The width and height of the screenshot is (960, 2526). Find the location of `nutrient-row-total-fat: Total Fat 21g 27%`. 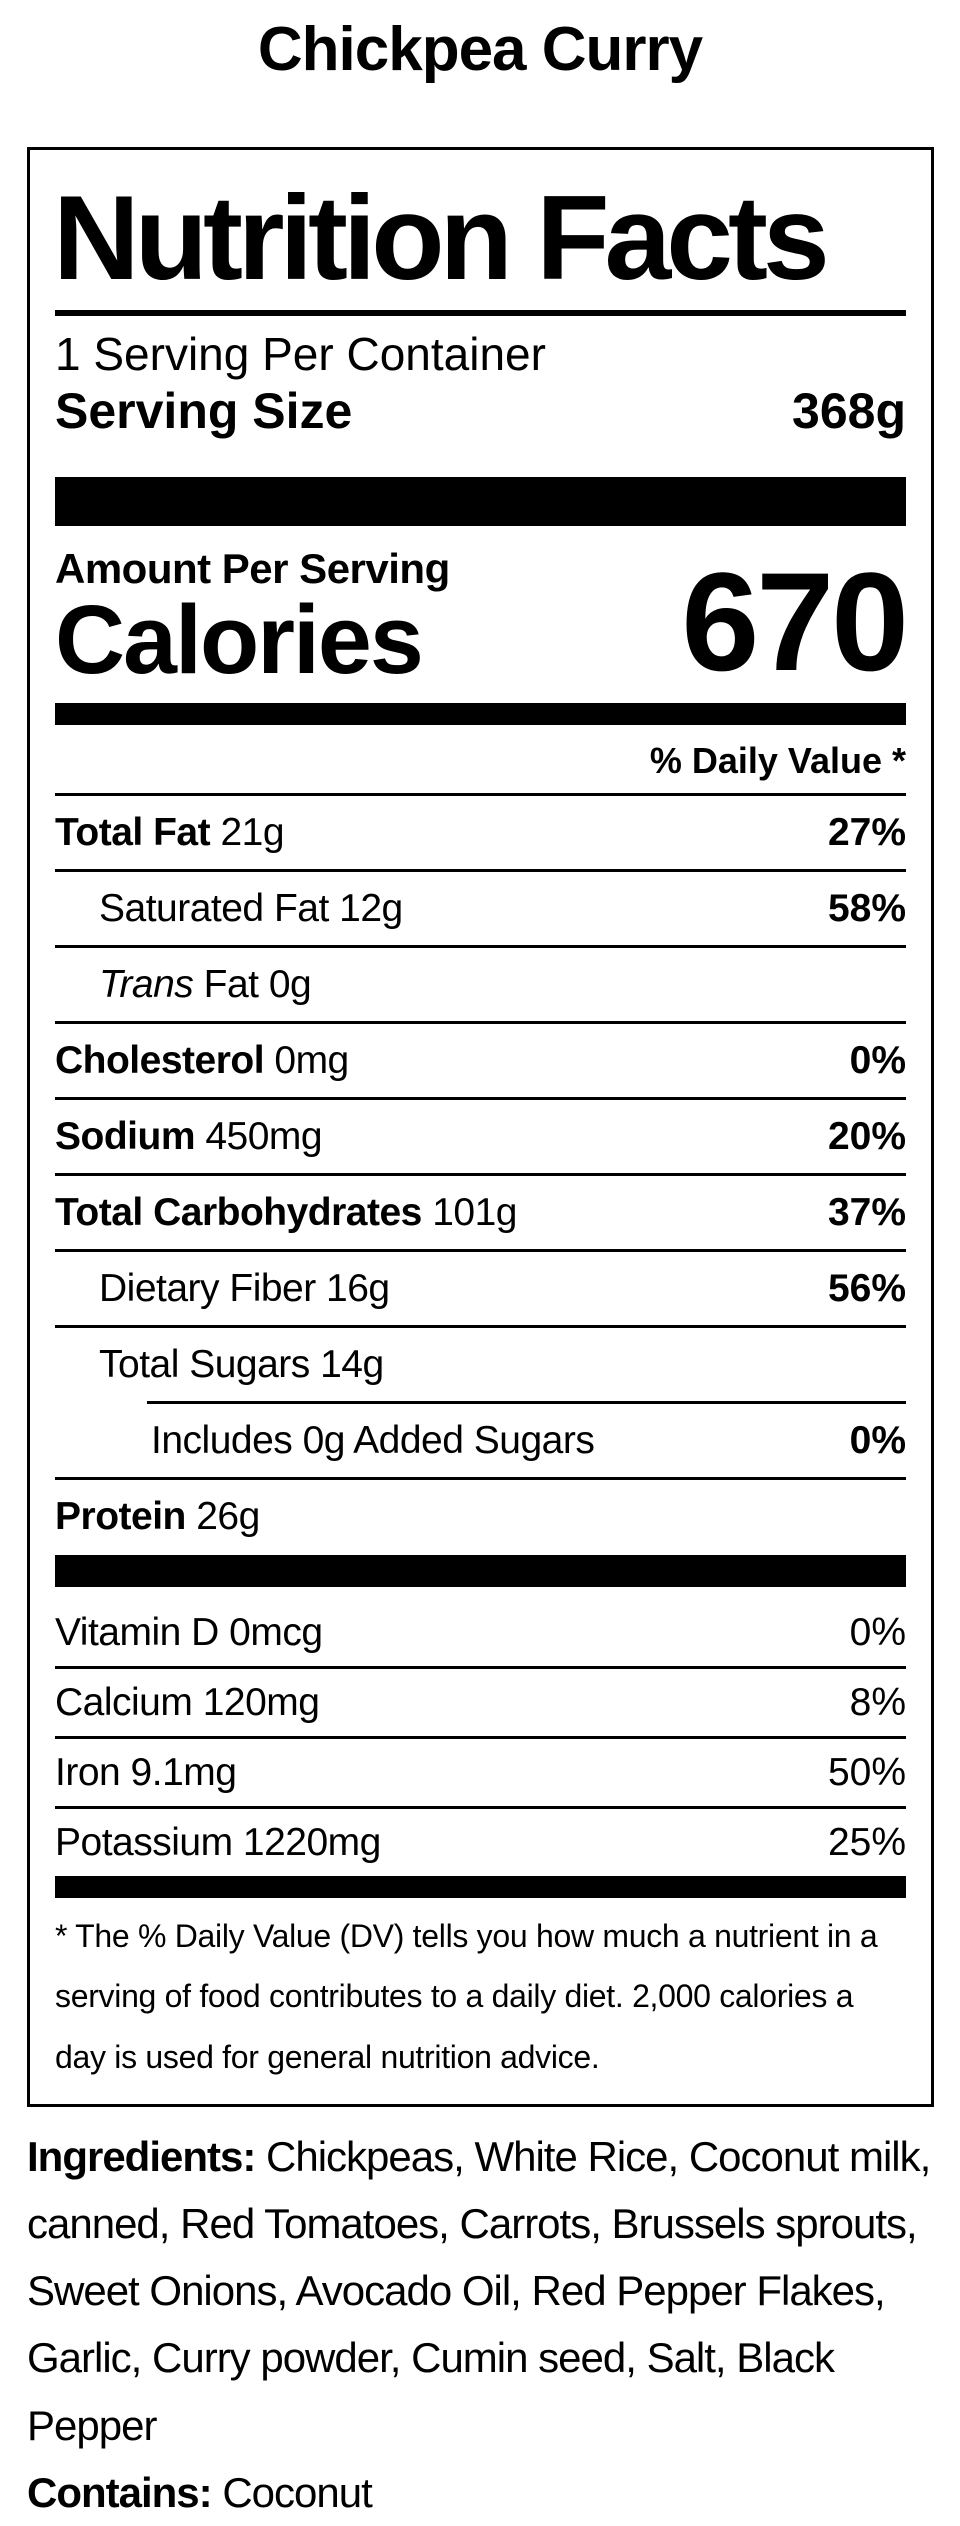

nutrient-row-total-fat: Total Fat 21g 27% is located at coordinates (480, 830).